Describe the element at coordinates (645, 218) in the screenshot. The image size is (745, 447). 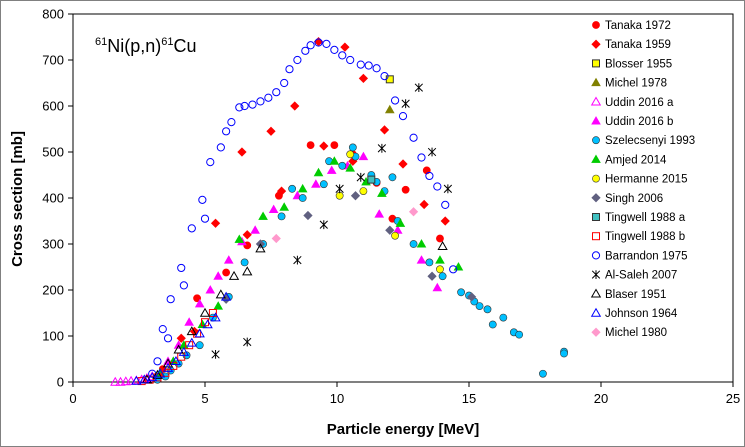
I see `legend-label-tingwell-1988-a: Tingwell 1988 a` at that location.